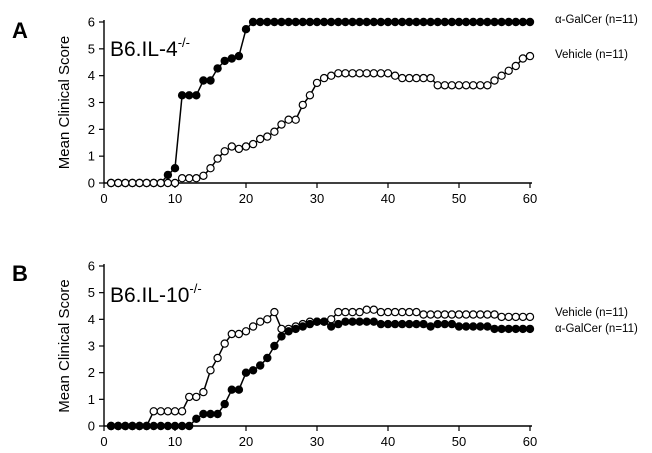 The width and height of the screenshot is (652, 453). I want to click on panel-a-legend-entry: Vehicle (n=11), so click(591, 55).